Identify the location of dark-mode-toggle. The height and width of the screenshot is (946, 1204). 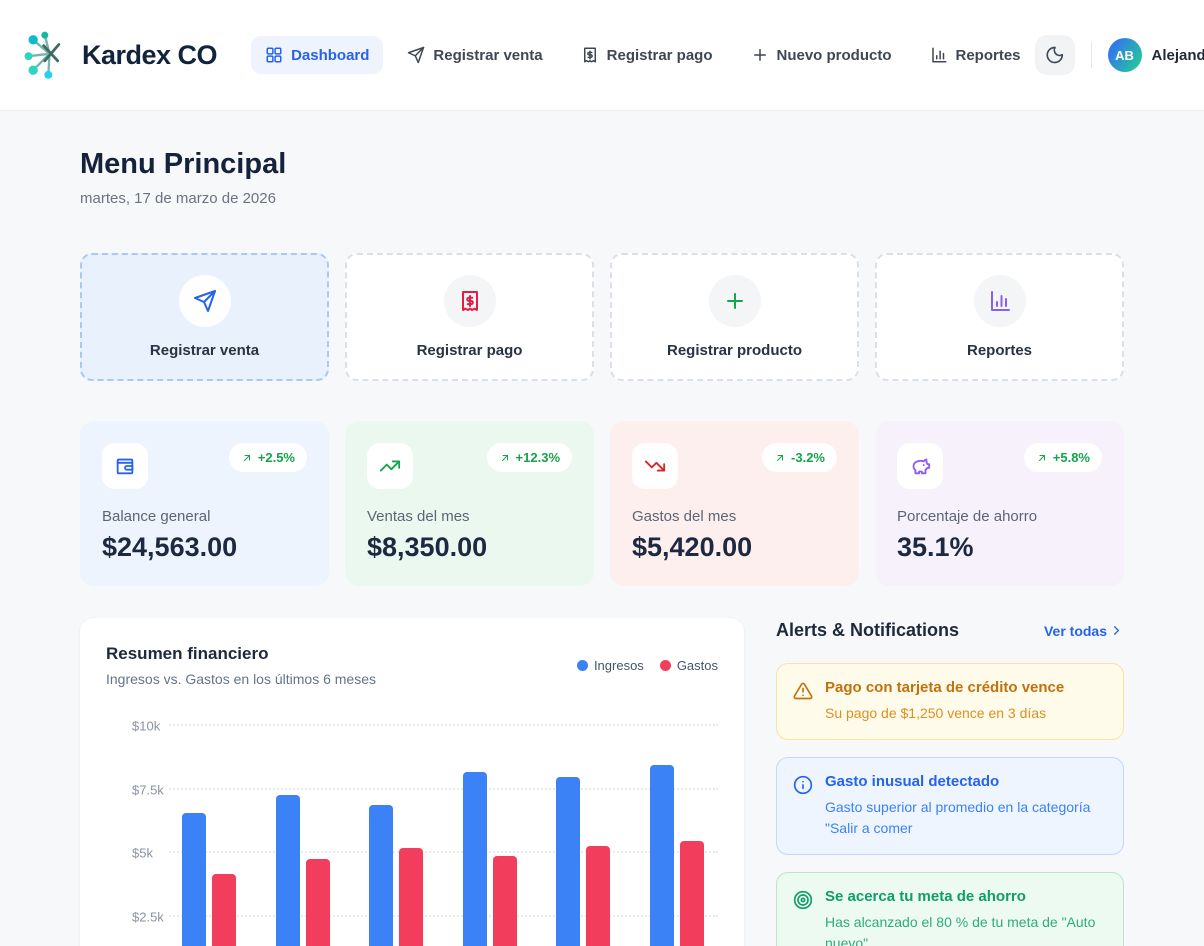
(1054, 55).